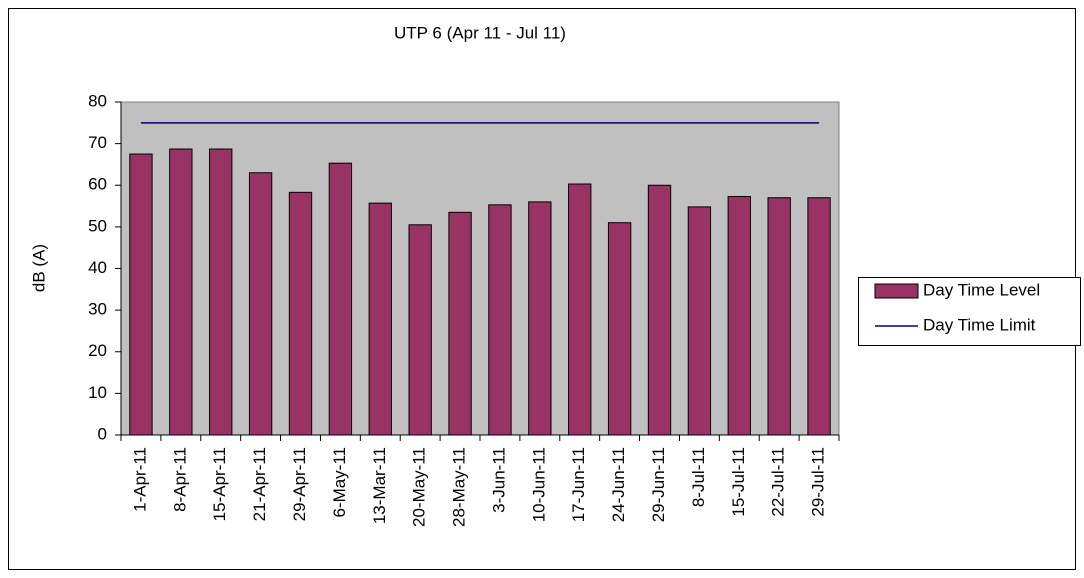  I want to click on x-tick-label: 21-Apr-11, so click(259, 484).